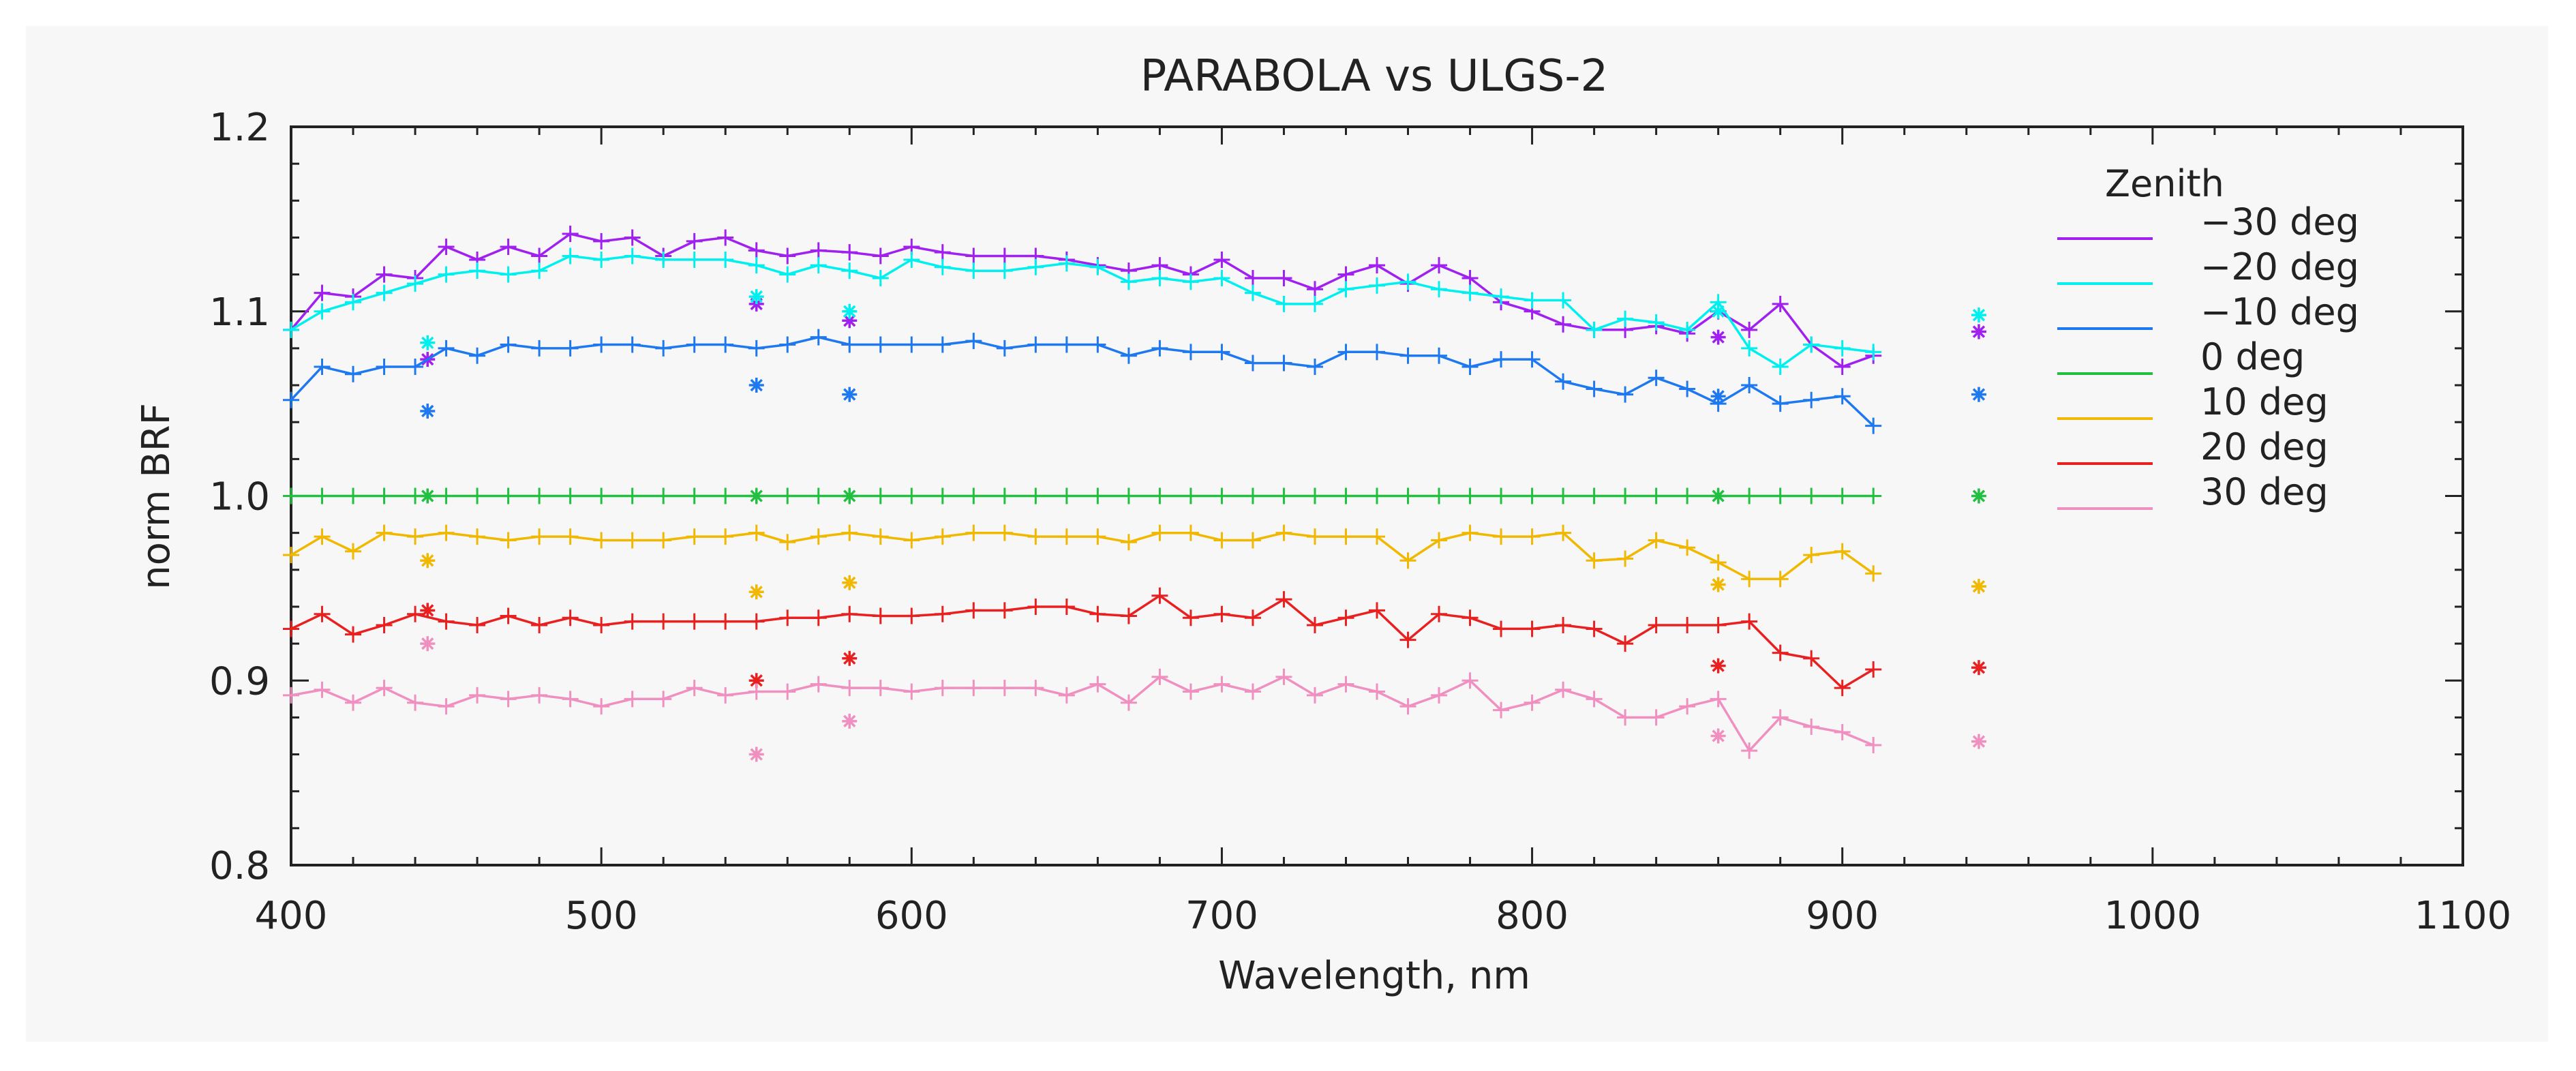 The width and height of the screenshot is (2576, 1071). Describe the element at coordinates (1843, 916) in the screenshot. I see `x-tick-label: 900` at that location.